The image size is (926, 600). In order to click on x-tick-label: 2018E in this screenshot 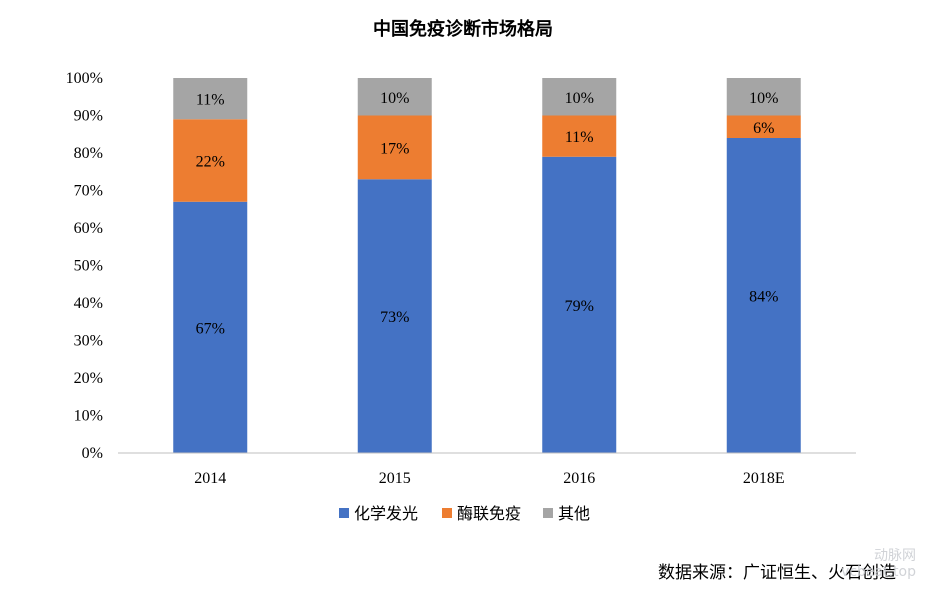, I will do `click(764, 478)`.